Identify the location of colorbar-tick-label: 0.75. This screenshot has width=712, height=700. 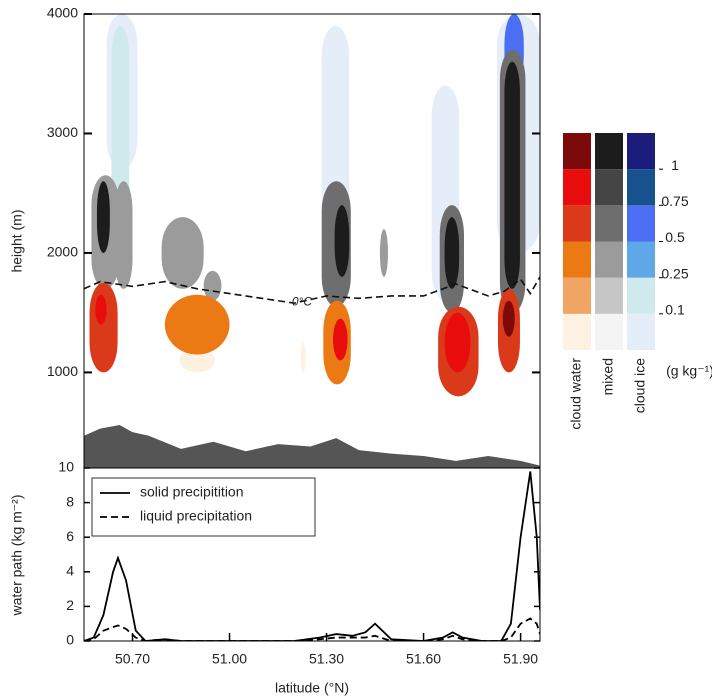
(674, 201).